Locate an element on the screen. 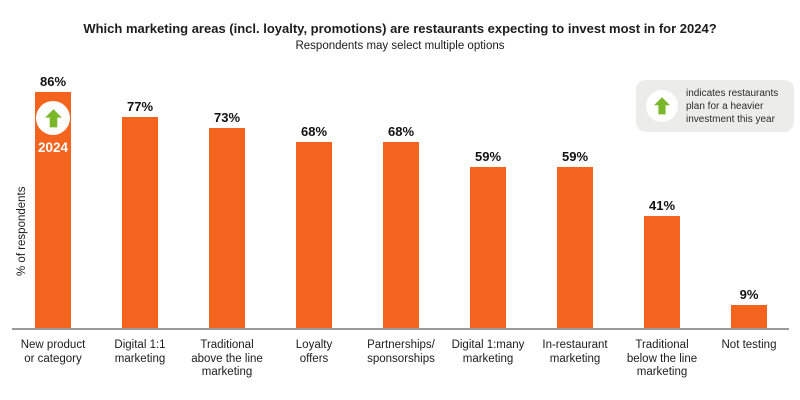  category-label: Traditional above the line marketing is located at coordinates (227, 359).